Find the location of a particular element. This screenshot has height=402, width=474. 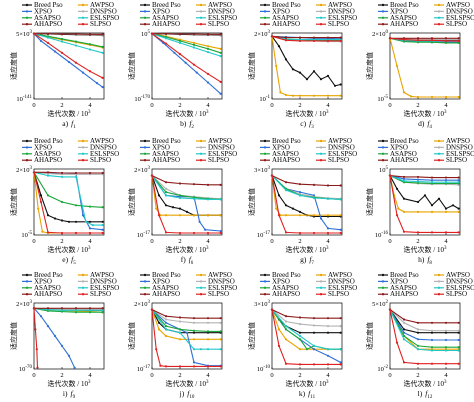

panel-function-sub: 10 is located at coordinates (192, 397).